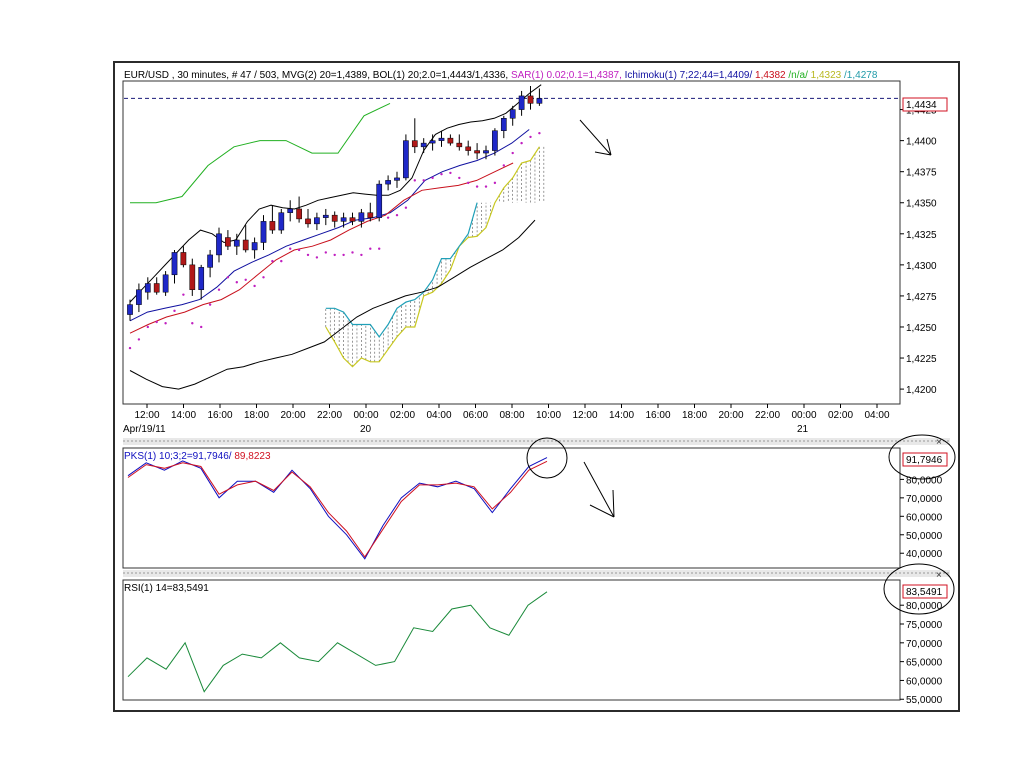 The height and width of the screenshot is (768, 1024). I want to click on rsi-value-box, so click(925, 591).